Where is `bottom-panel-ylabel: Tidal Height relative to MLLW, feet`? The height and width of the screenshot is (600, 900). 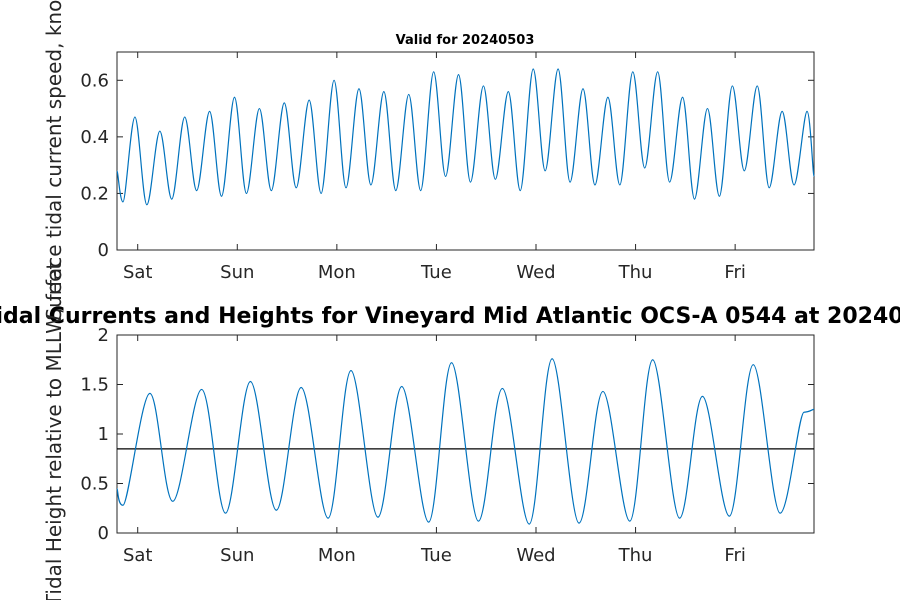 bottom-panel-ylabel: Tidal Height relative to MLLW, feet is located at coordinates (54, 431).